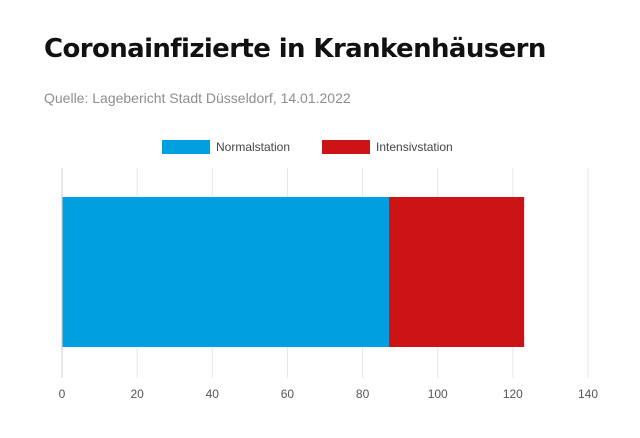  Describe the element at coordinates (346, 147) in the screenshot. I see `legend-swatch-intensivstation` at that location.